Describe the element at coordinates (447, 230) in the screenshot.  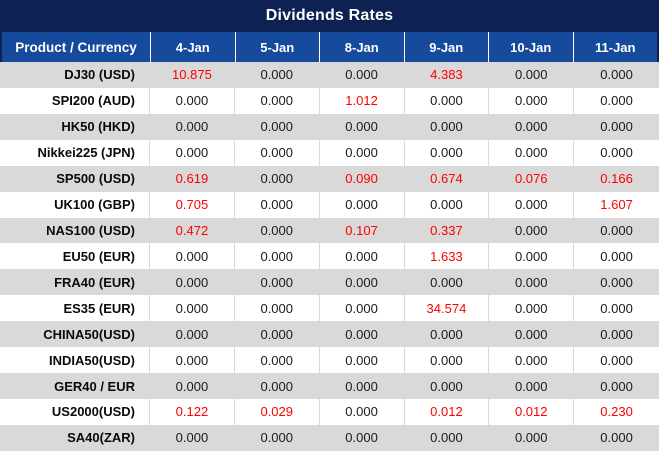
I see `dividend-value-cell: 0.337` at that location.